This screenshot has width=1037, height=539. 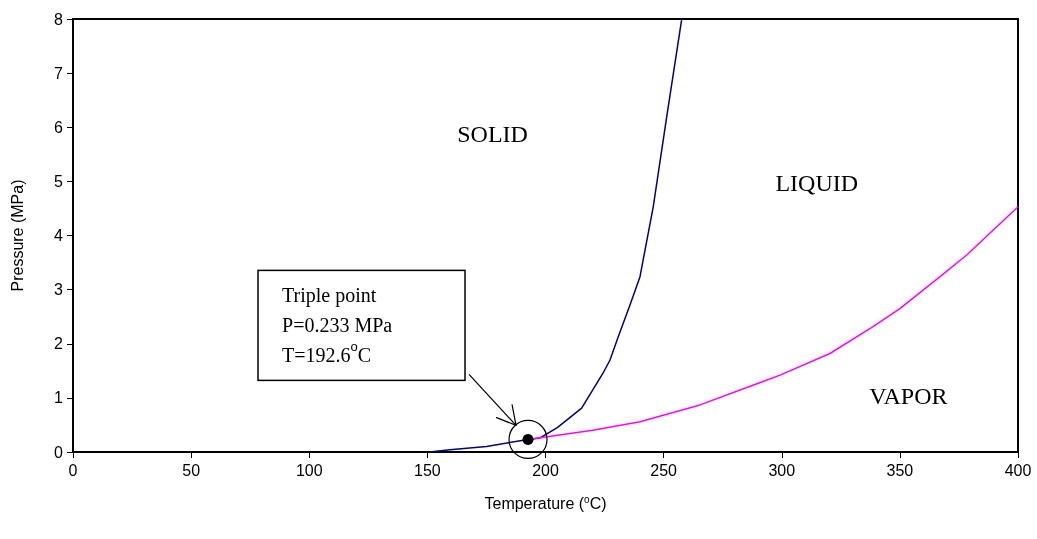 I want to click on y-tick-label: 1, so click(x=59, y=398).